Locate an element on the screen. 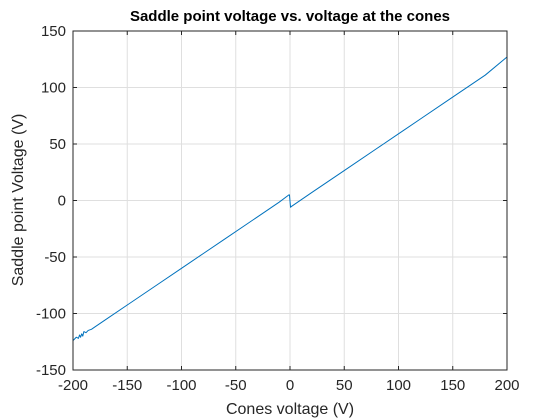 Image resolution: width=560 pixels, height=420 pixels. x-tick-label: -200 is located at coordinates (73, 385).